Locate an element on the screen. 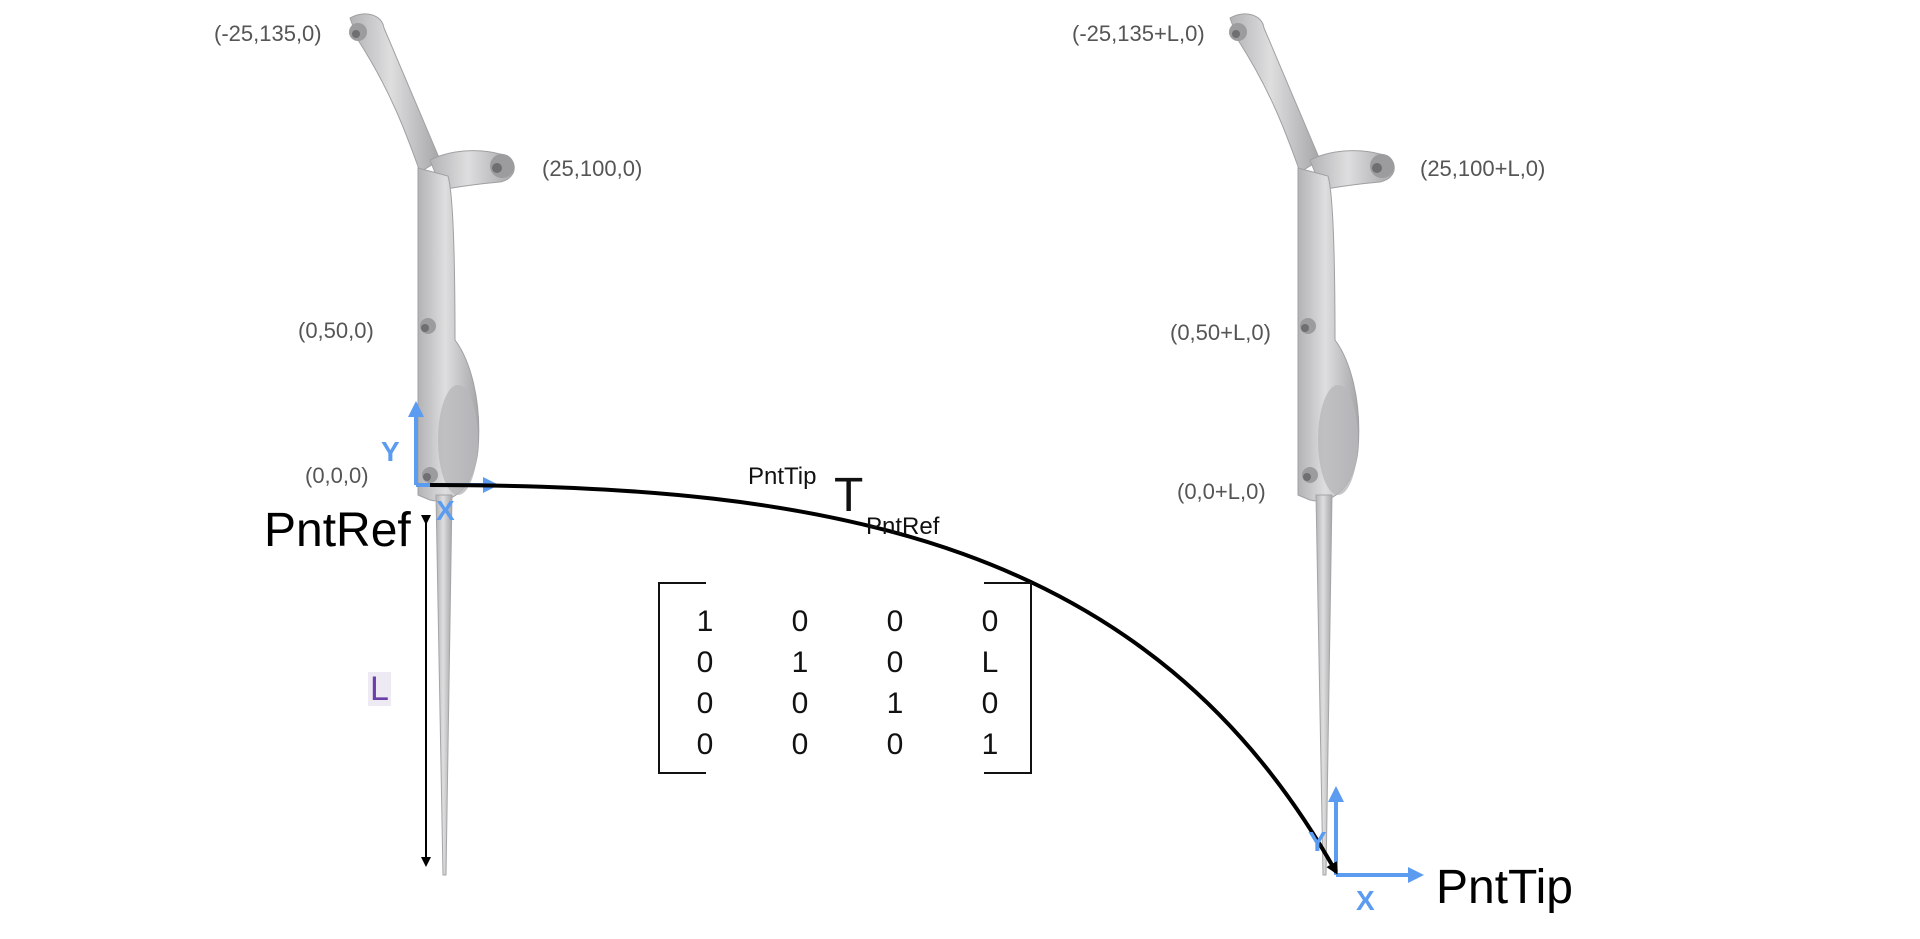  right-probe is located at coordinates (1312, 444).